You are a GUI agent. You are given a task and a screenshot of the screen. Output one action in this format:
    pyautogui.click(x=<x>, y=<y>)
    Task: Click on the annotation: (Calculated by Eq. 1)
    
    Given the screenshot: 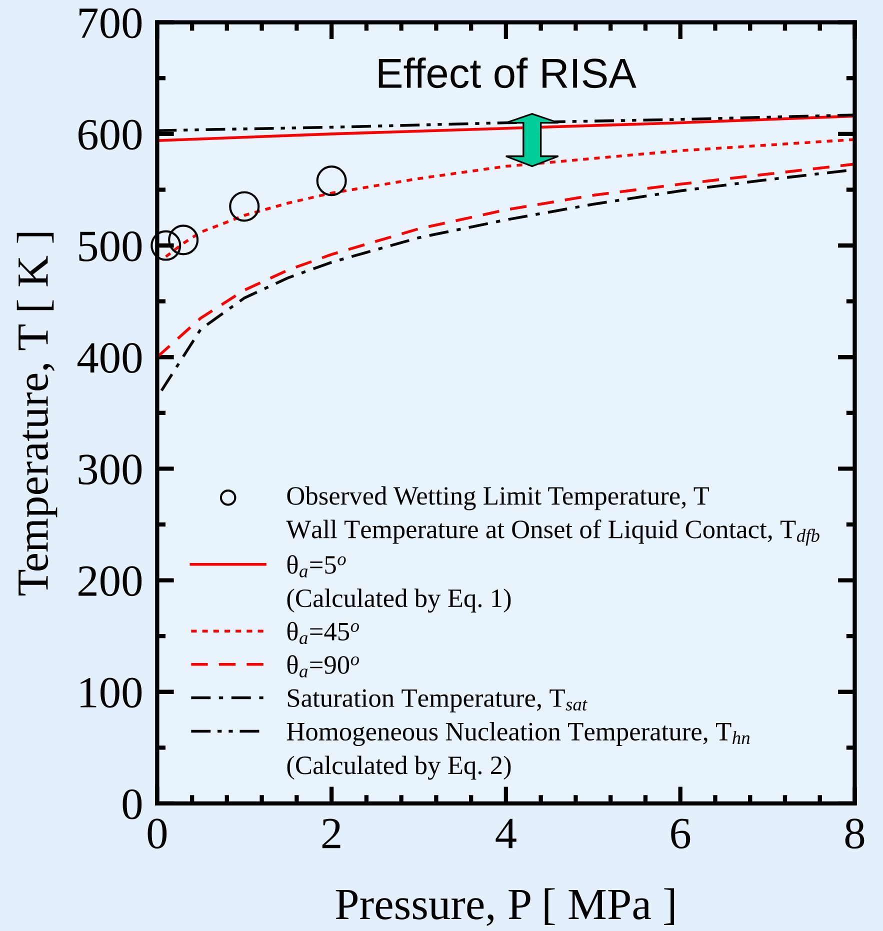 What is the action you would take?
    pyautogui.click(x=399, y=600)
    